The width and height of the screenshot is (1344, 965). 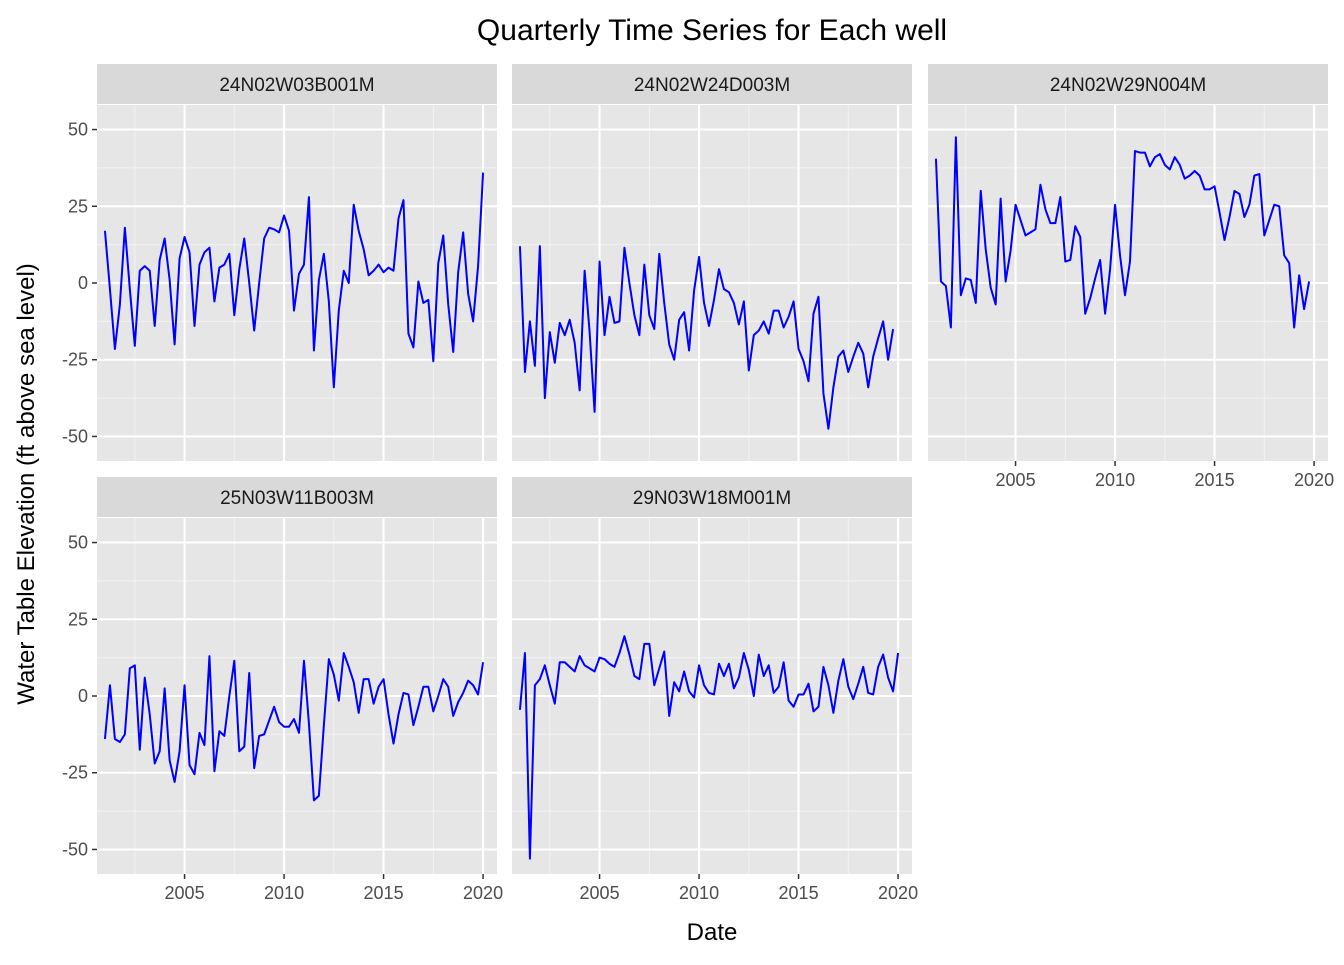 I want to click on panel-25n03w11b003m: 25N03W11B003M -50 -25 0 25 50 2005 2010 2015 2020, so click(x=282, y=690).